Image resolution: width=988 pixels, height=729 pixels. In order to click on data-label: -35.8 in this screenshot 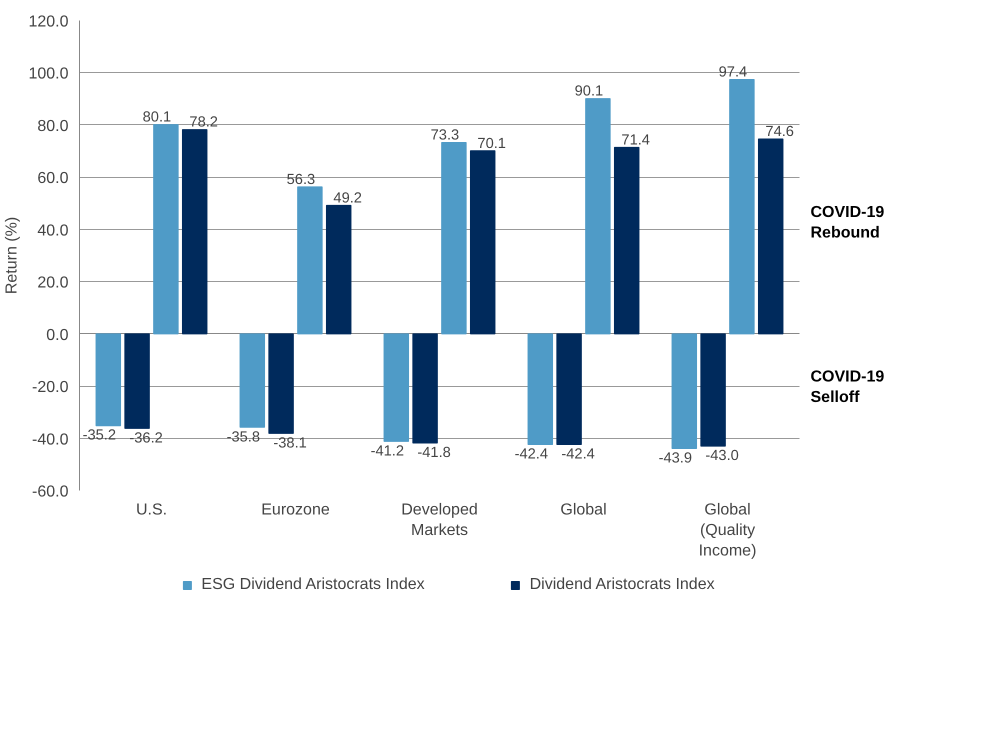, I will do `click(243, 437)`.